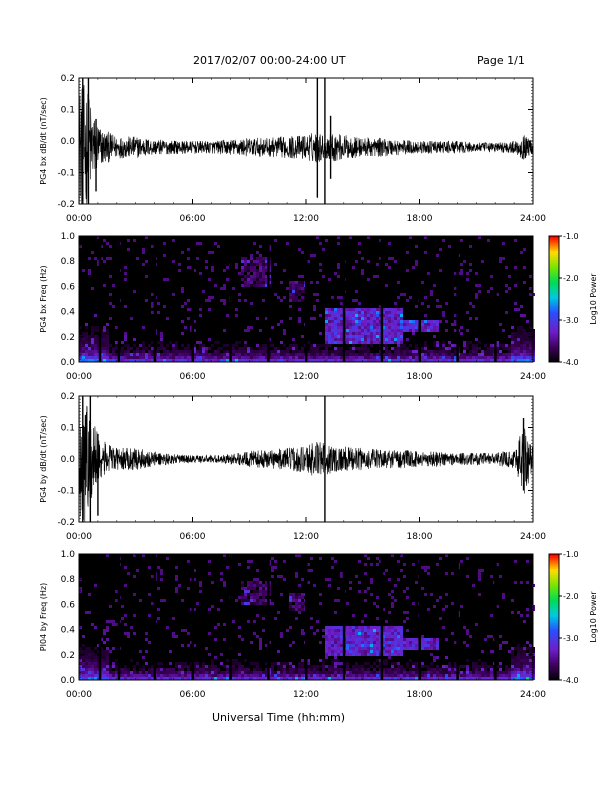 This screenshot has height=792, width=612. What do you see at coordinates (501, 60) in the screenshot?
I see `page-number: Page 1/1` at bounding box center [501, 60].